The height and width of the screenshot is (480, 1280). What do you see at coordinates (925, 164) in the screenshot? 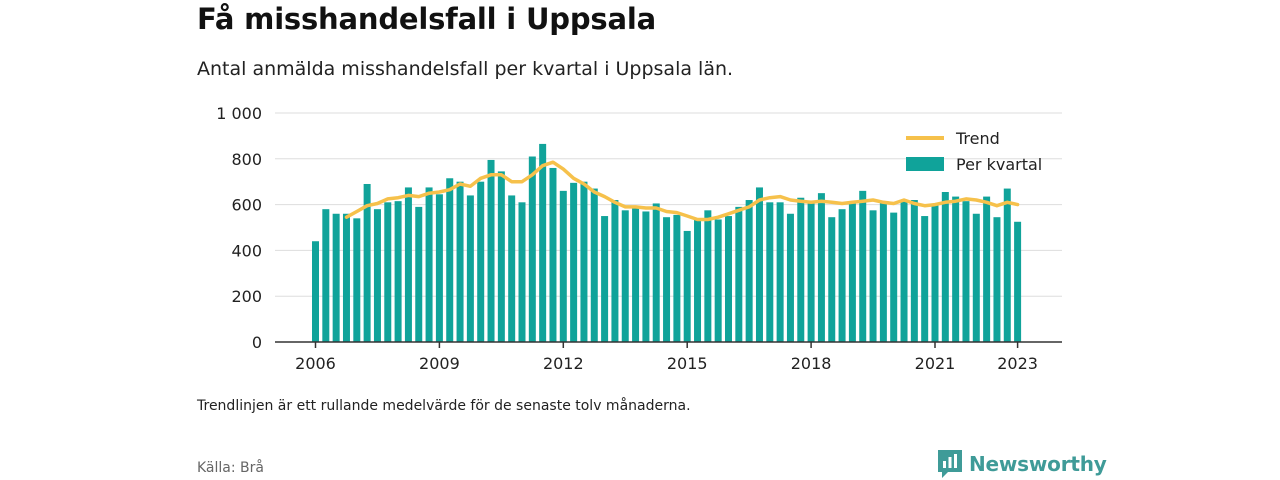
I see `legend-bar-swatch` at bounding box center [925, 164].